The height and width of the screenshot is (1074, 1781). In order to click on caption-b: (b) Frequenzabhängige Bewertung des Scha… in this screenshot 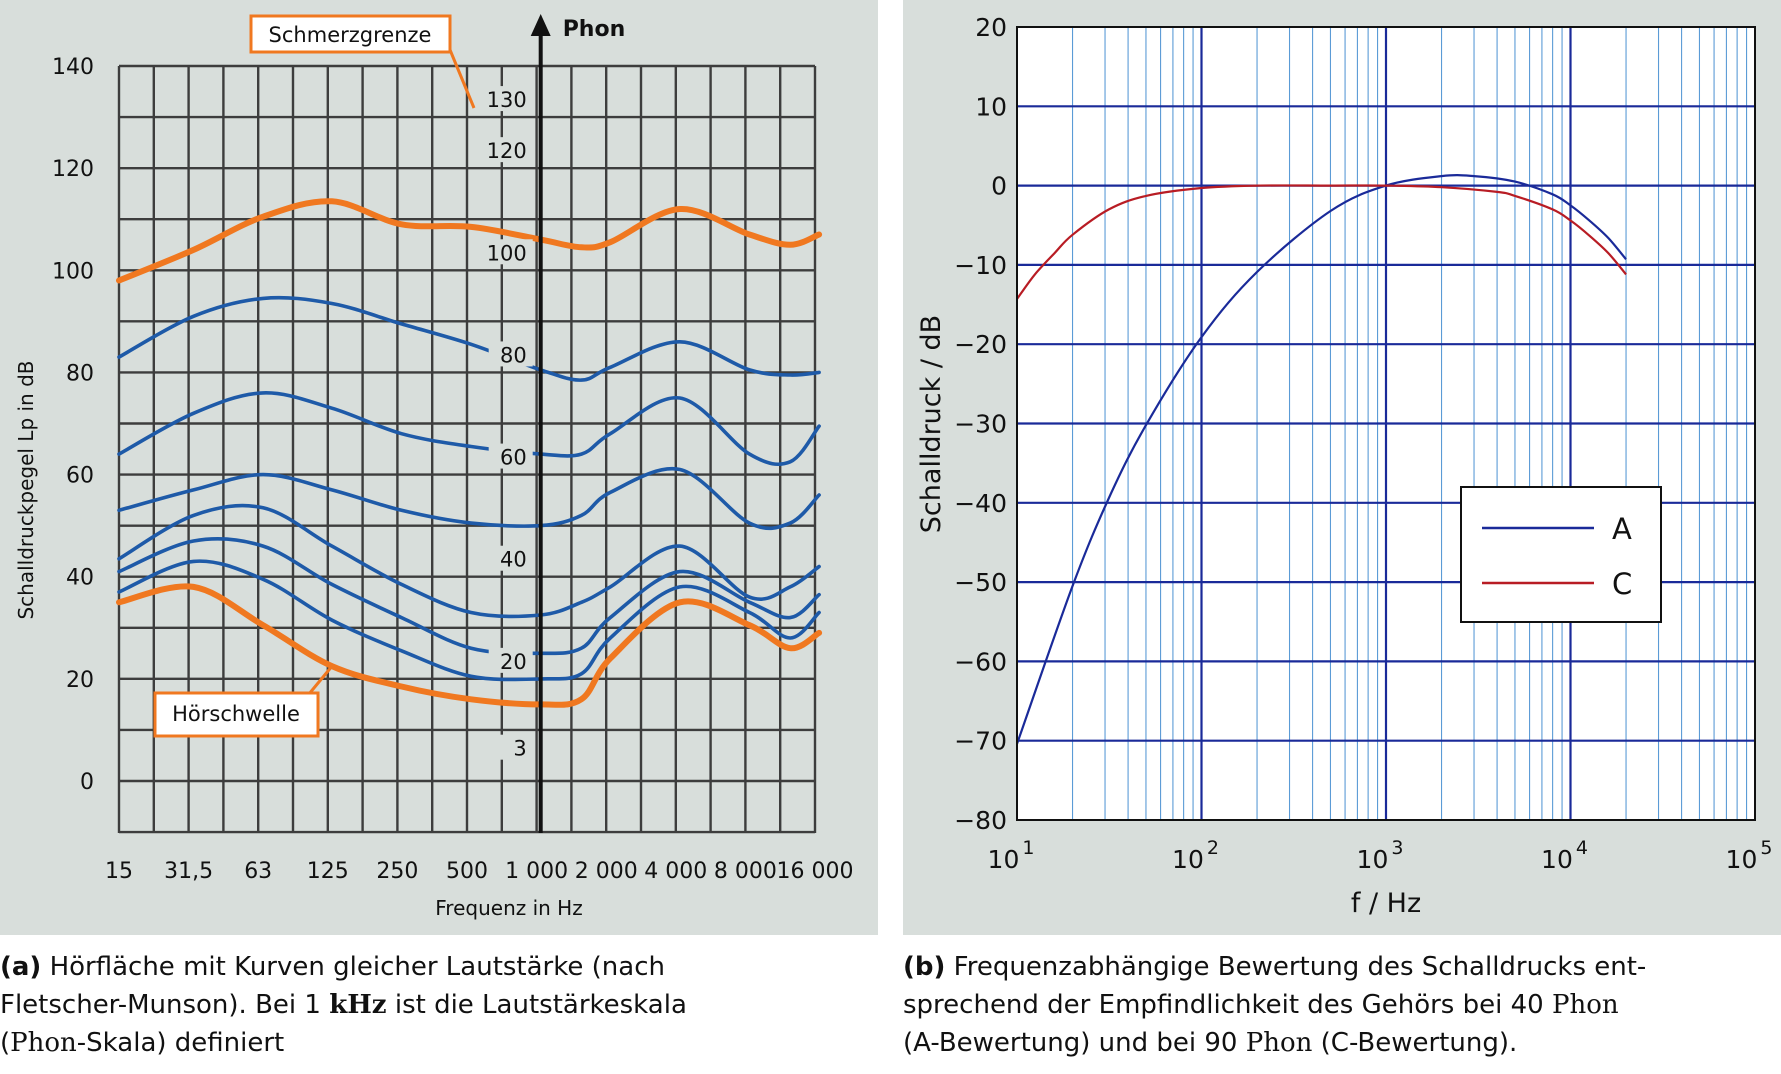, I will do `click(1342, 1005)`.